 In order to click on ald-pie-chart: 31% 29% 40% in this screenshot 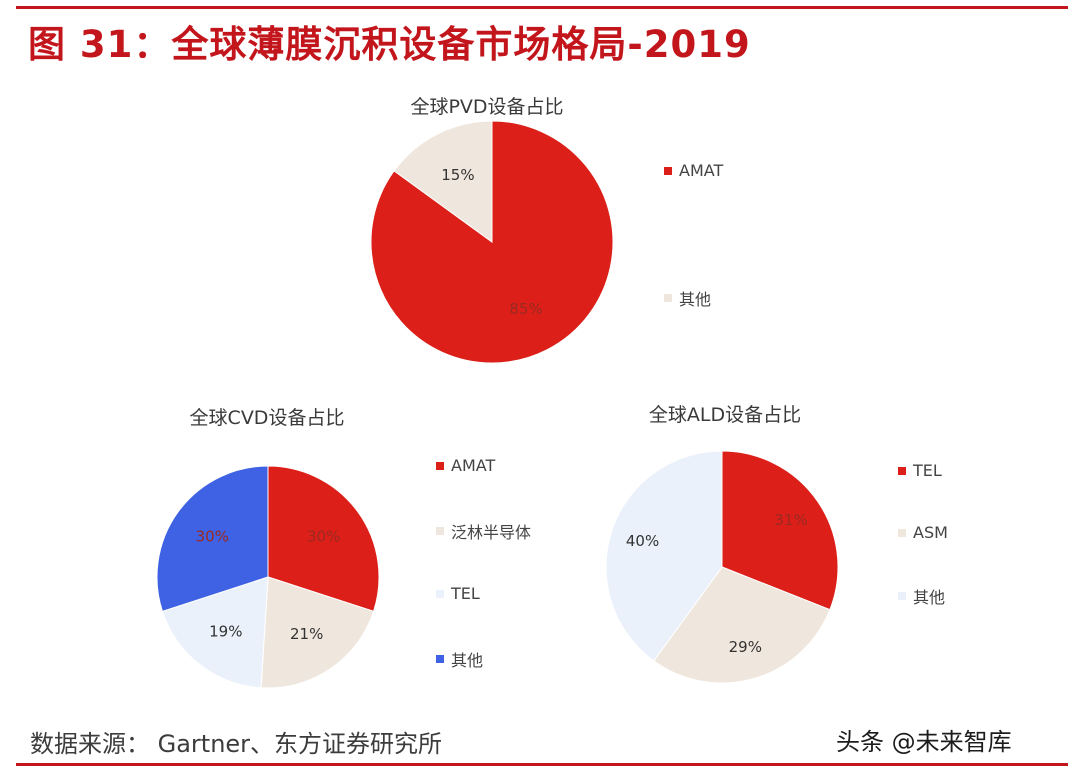, I will do `click(722, 567)`.